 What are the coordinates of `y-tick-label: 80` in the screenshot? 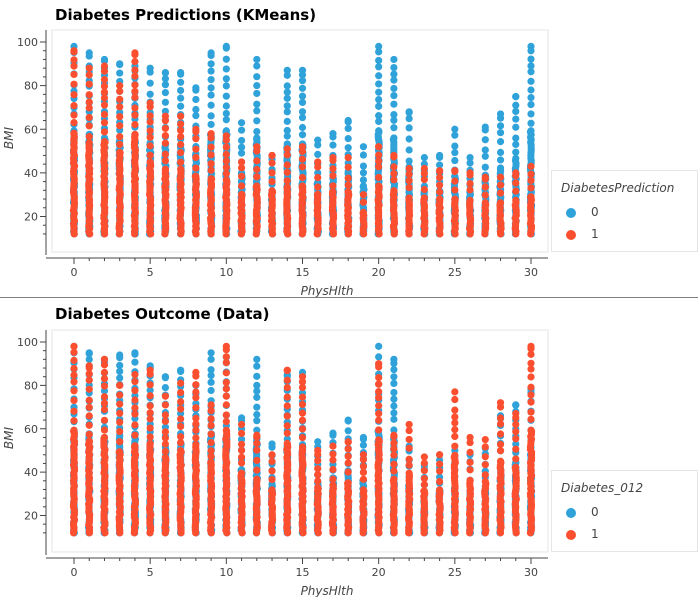 It's located at (31, 86).